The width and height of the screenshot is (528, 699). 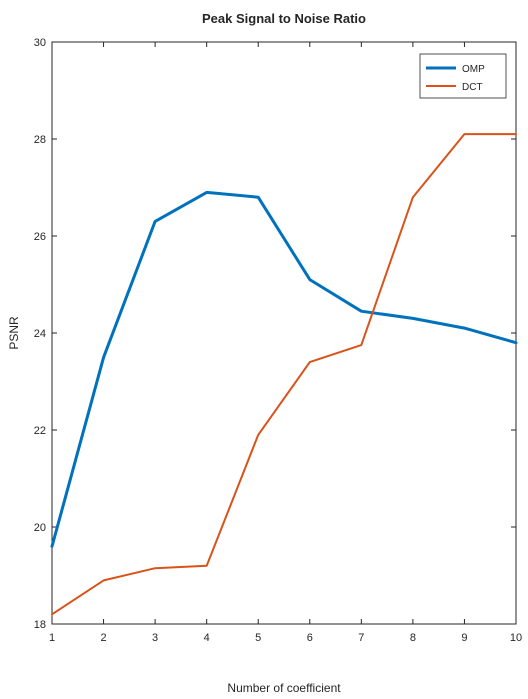 What do you see at coordinates (52, 638) in the screenshot?
I see `x-tick-label: 1` at bounding box center [52, 638].